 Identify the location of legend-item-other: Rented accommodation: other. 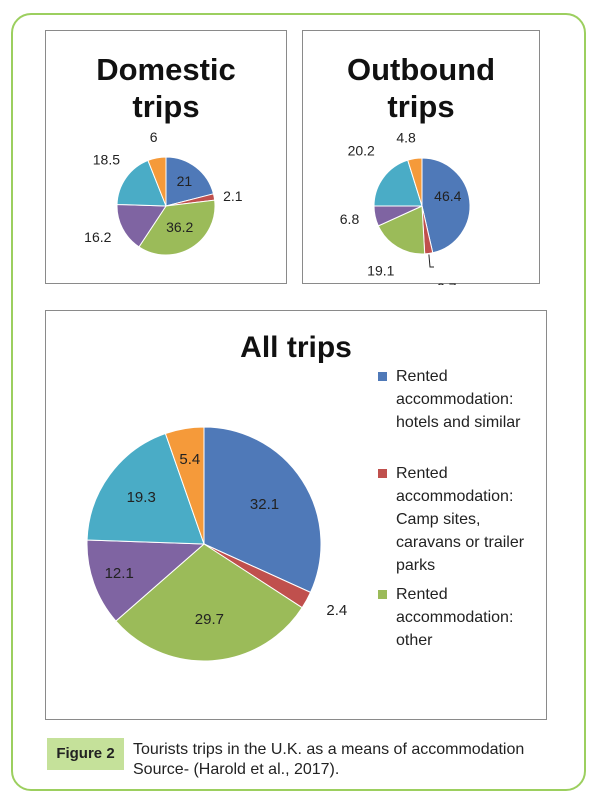
(460, 617).